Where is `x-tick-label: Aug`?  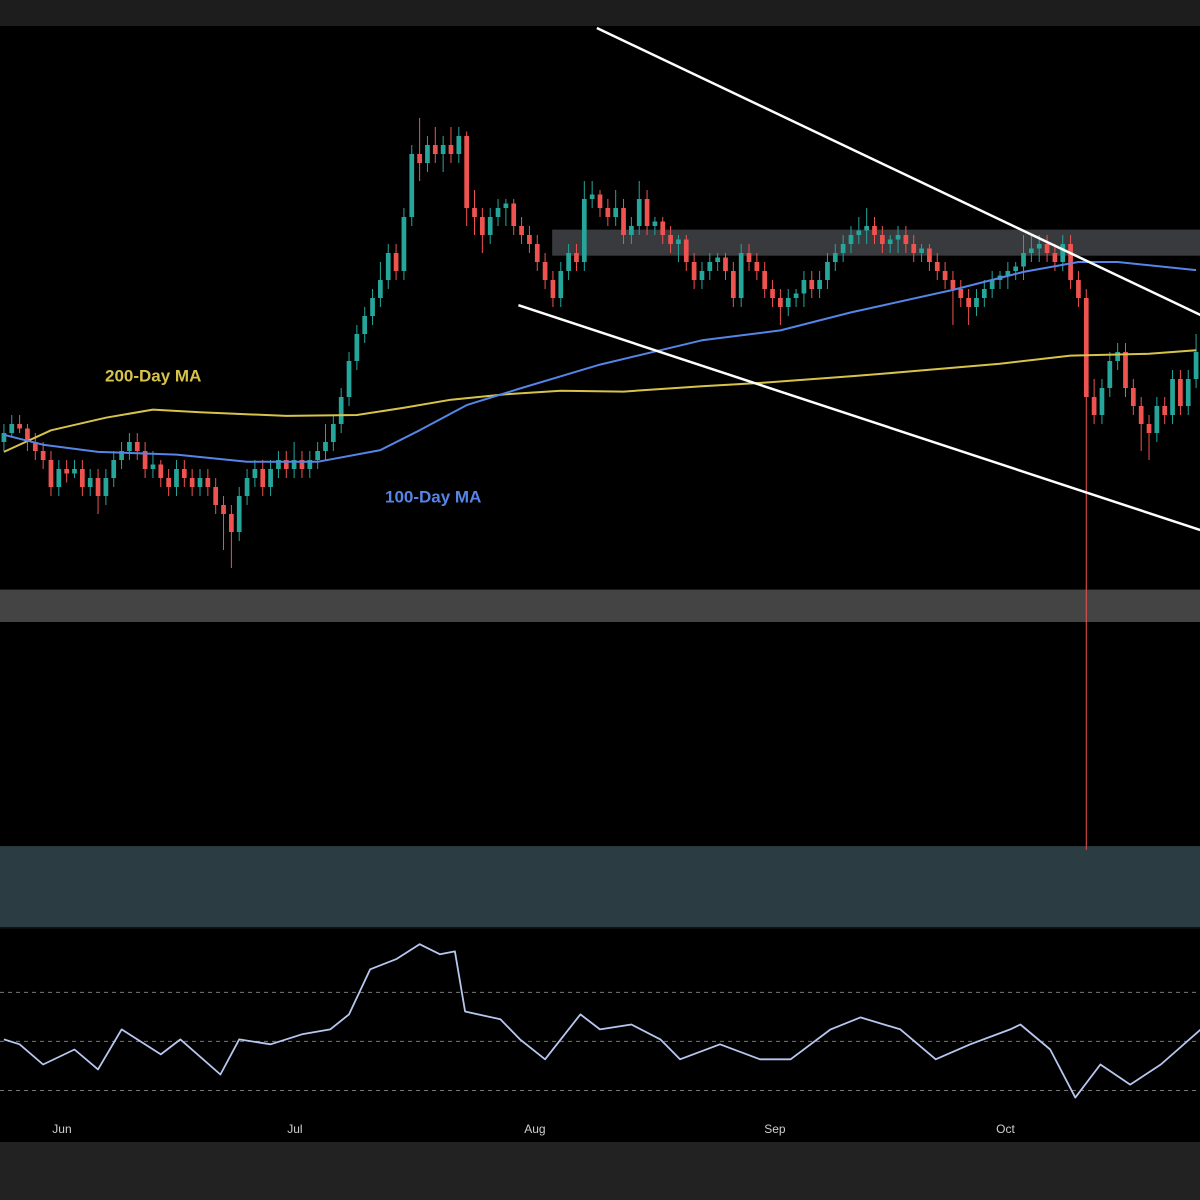 x-tick-label: Aug is located at coordinates (534, 1129).